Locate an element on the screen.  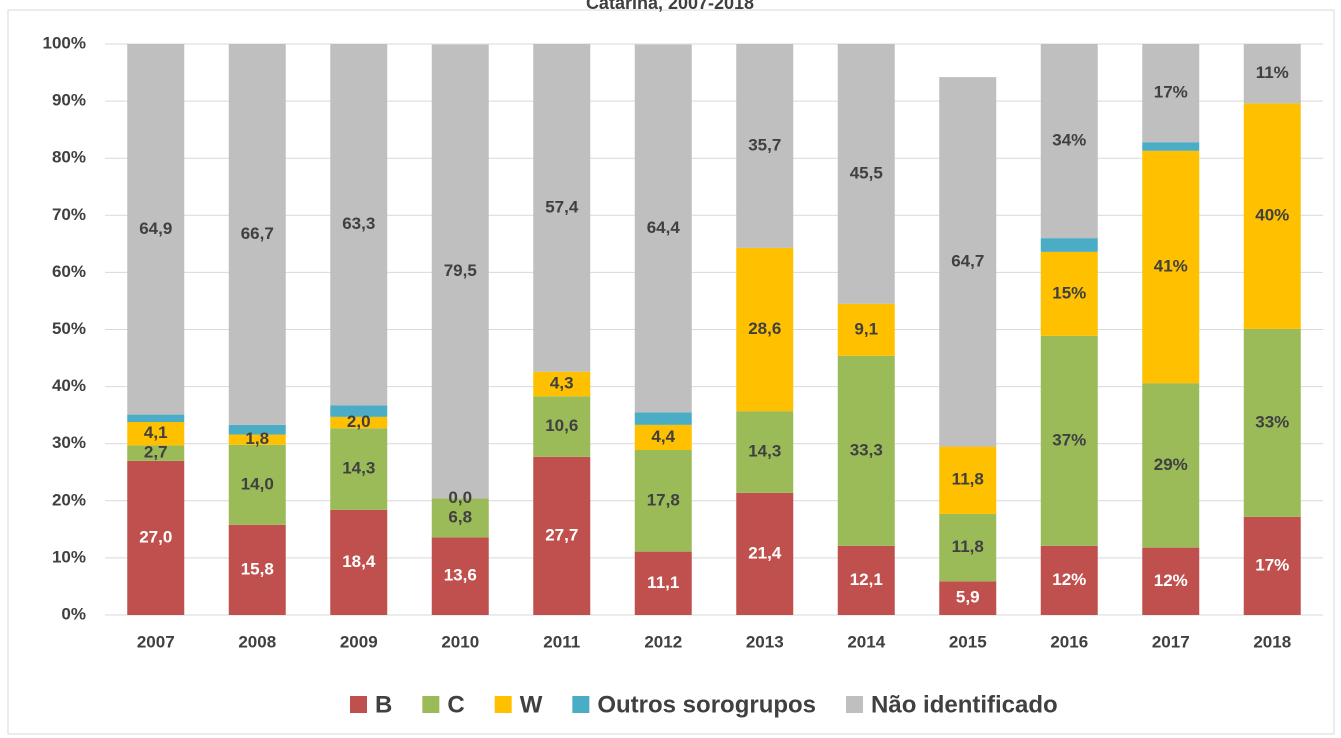
x-tick-label: 2014 is located at coordinates (866, 641).